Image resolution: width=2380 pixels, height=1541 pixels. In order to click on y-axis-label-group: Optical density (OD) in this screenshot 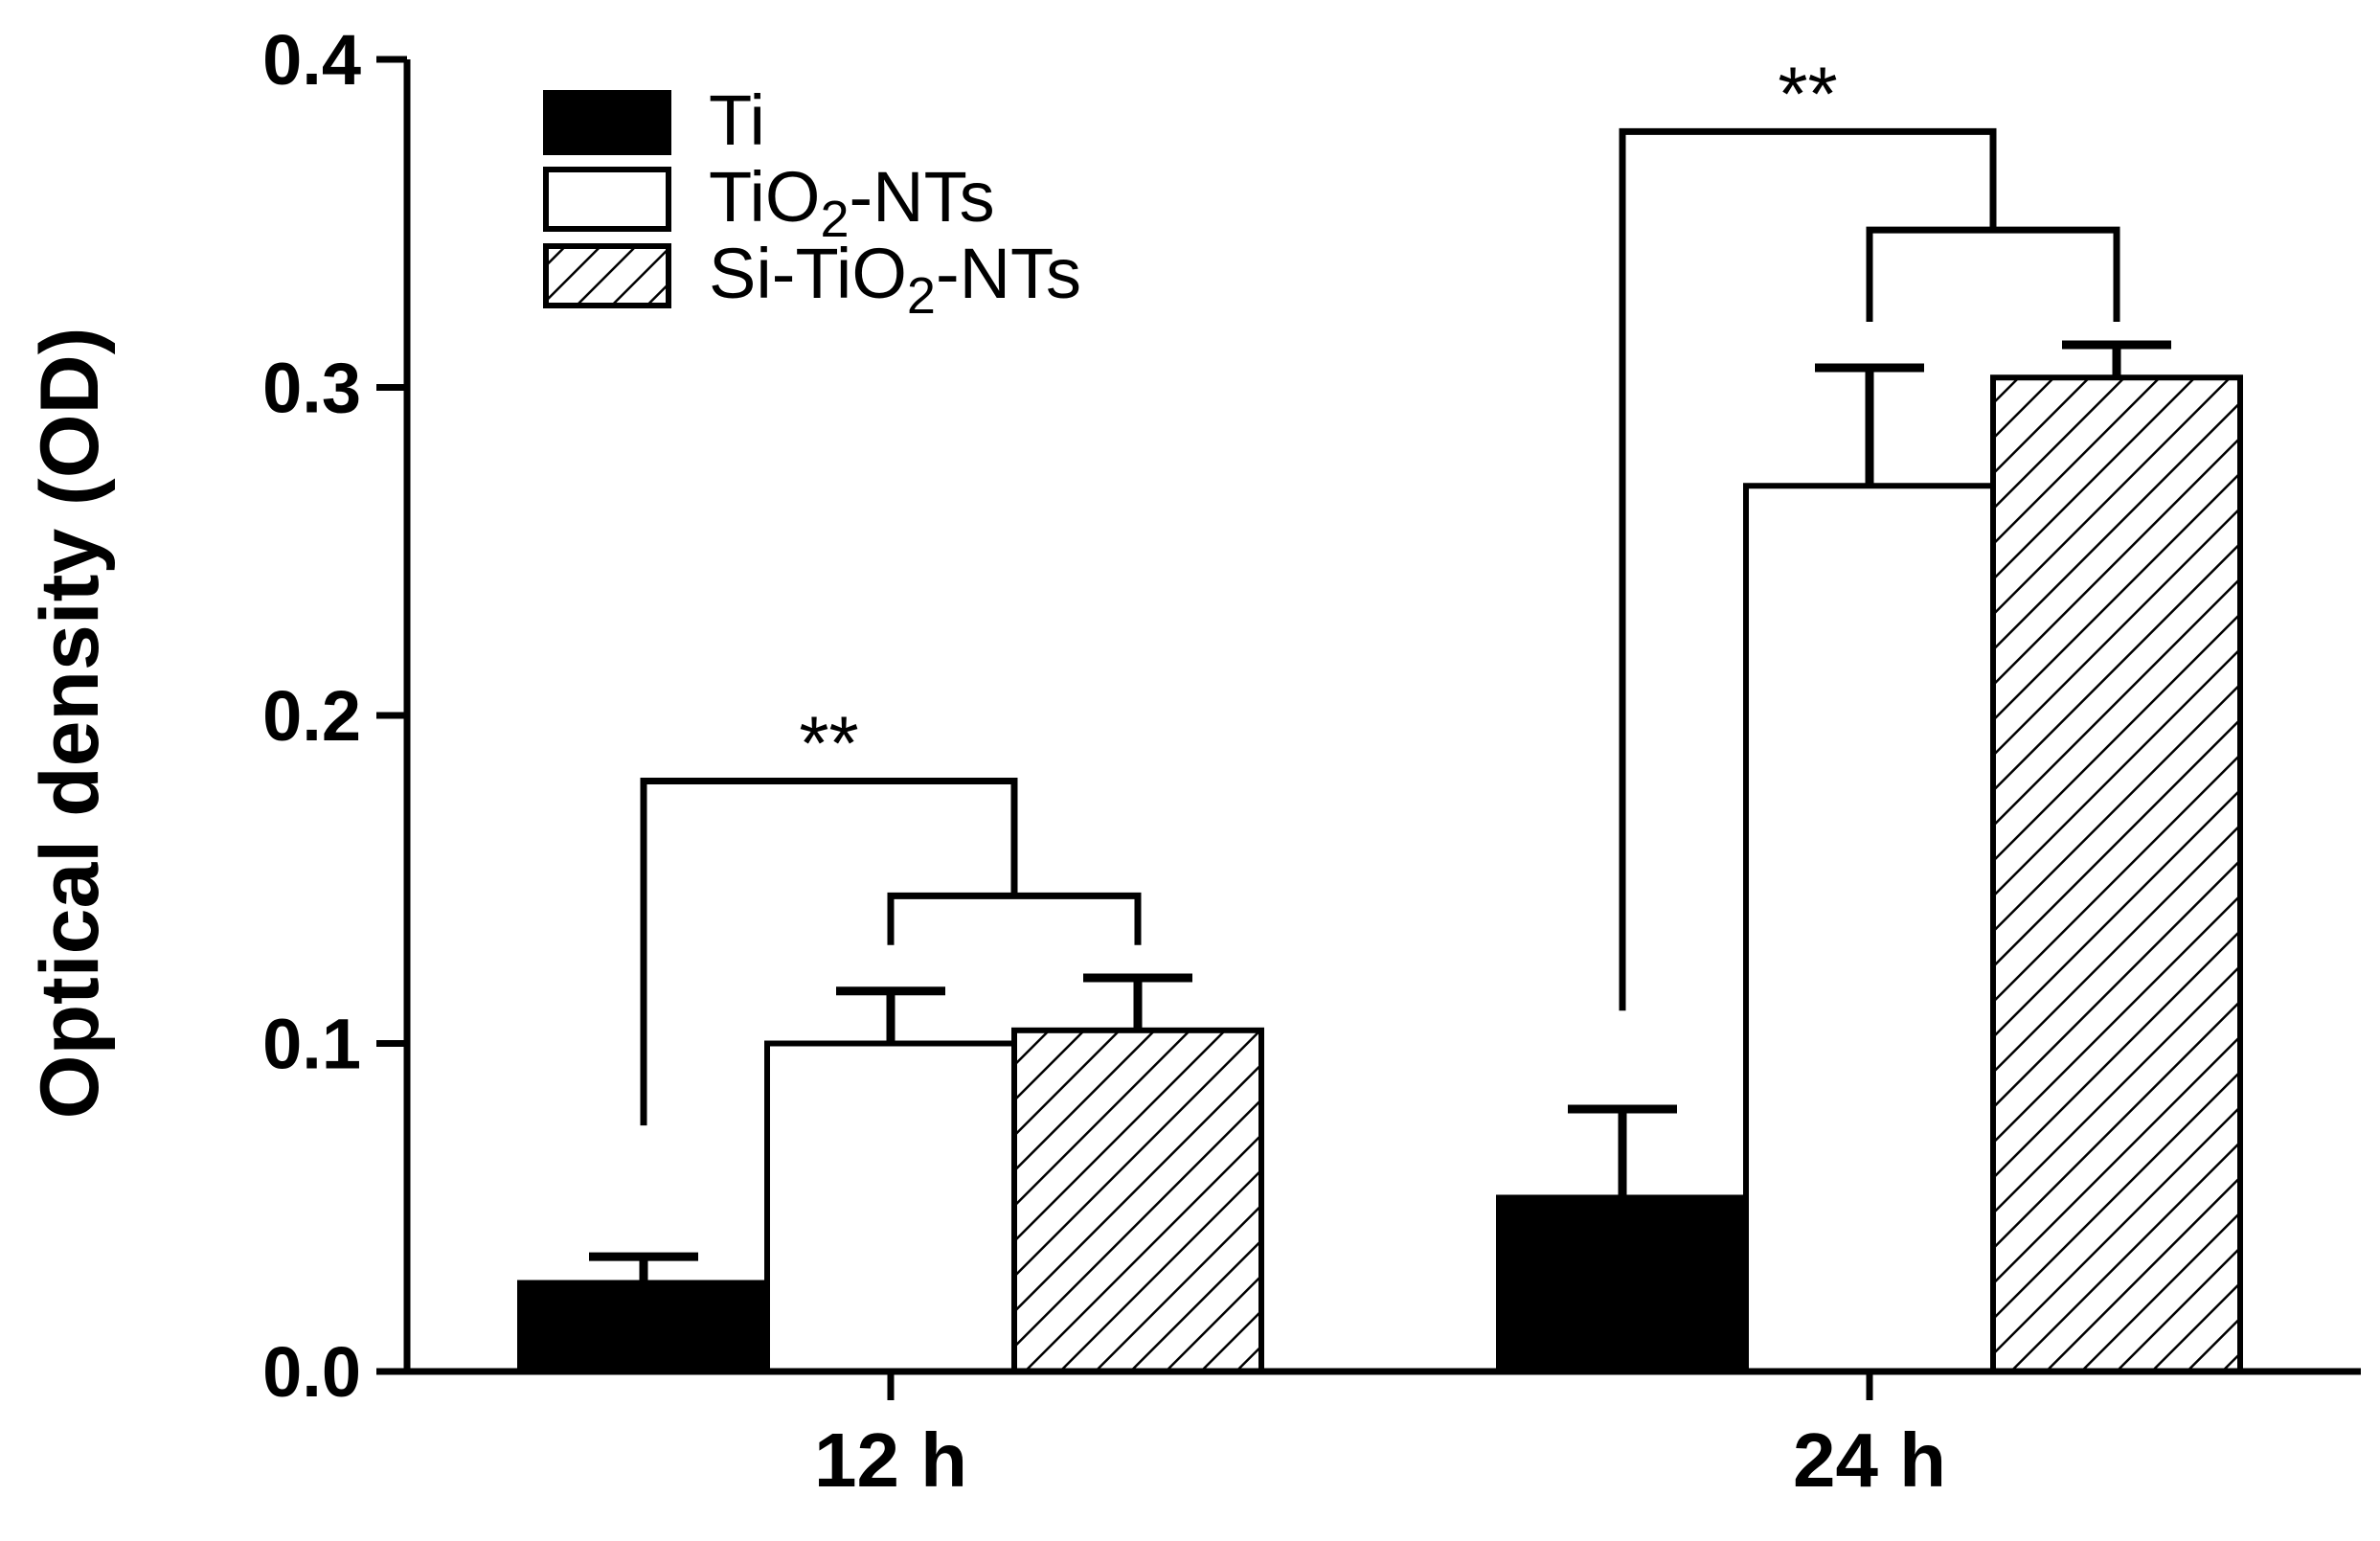, I will do `click(70, 724)`.